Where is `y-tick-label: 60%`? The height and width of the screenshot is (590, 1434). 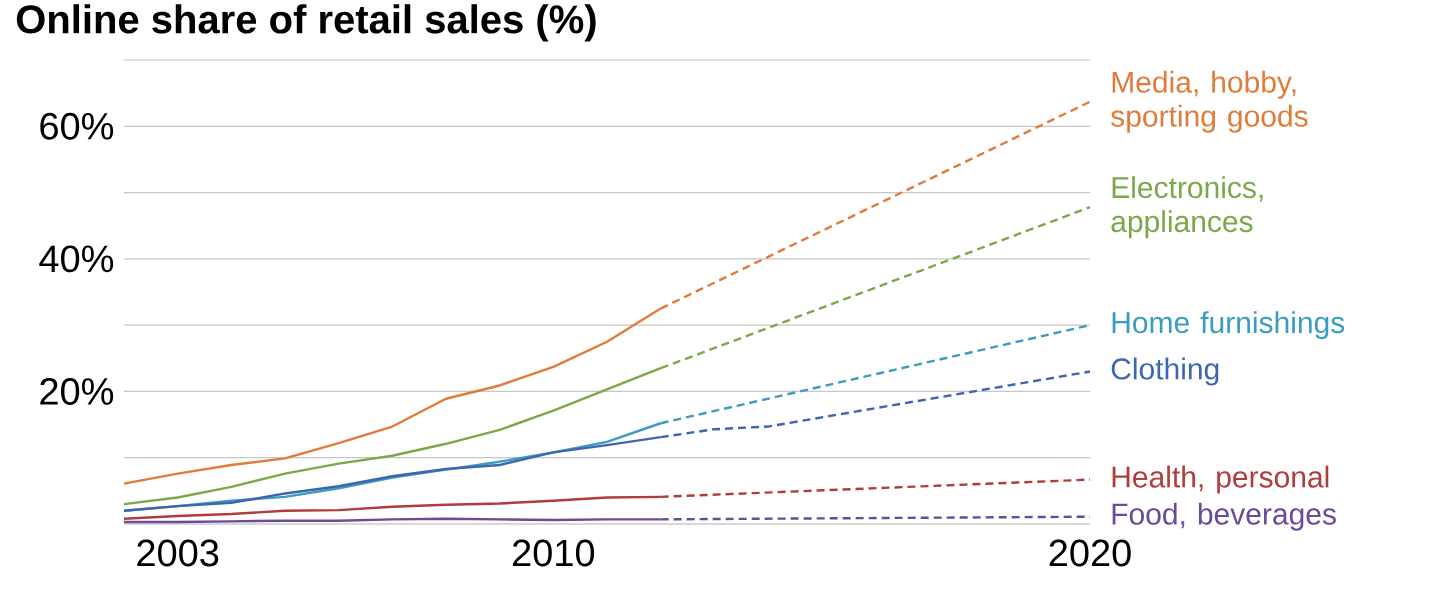 y-tick-label: 60% is located at coordinates (77, 126).